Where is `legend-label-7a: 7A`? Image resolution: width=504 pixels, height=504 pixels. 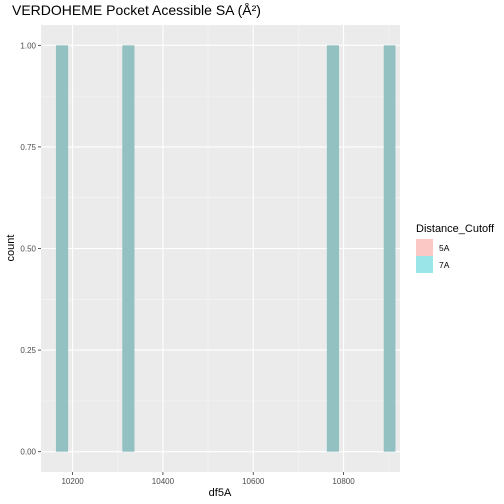
legend-label-7a: 7A is located at coordinates (444, 265).